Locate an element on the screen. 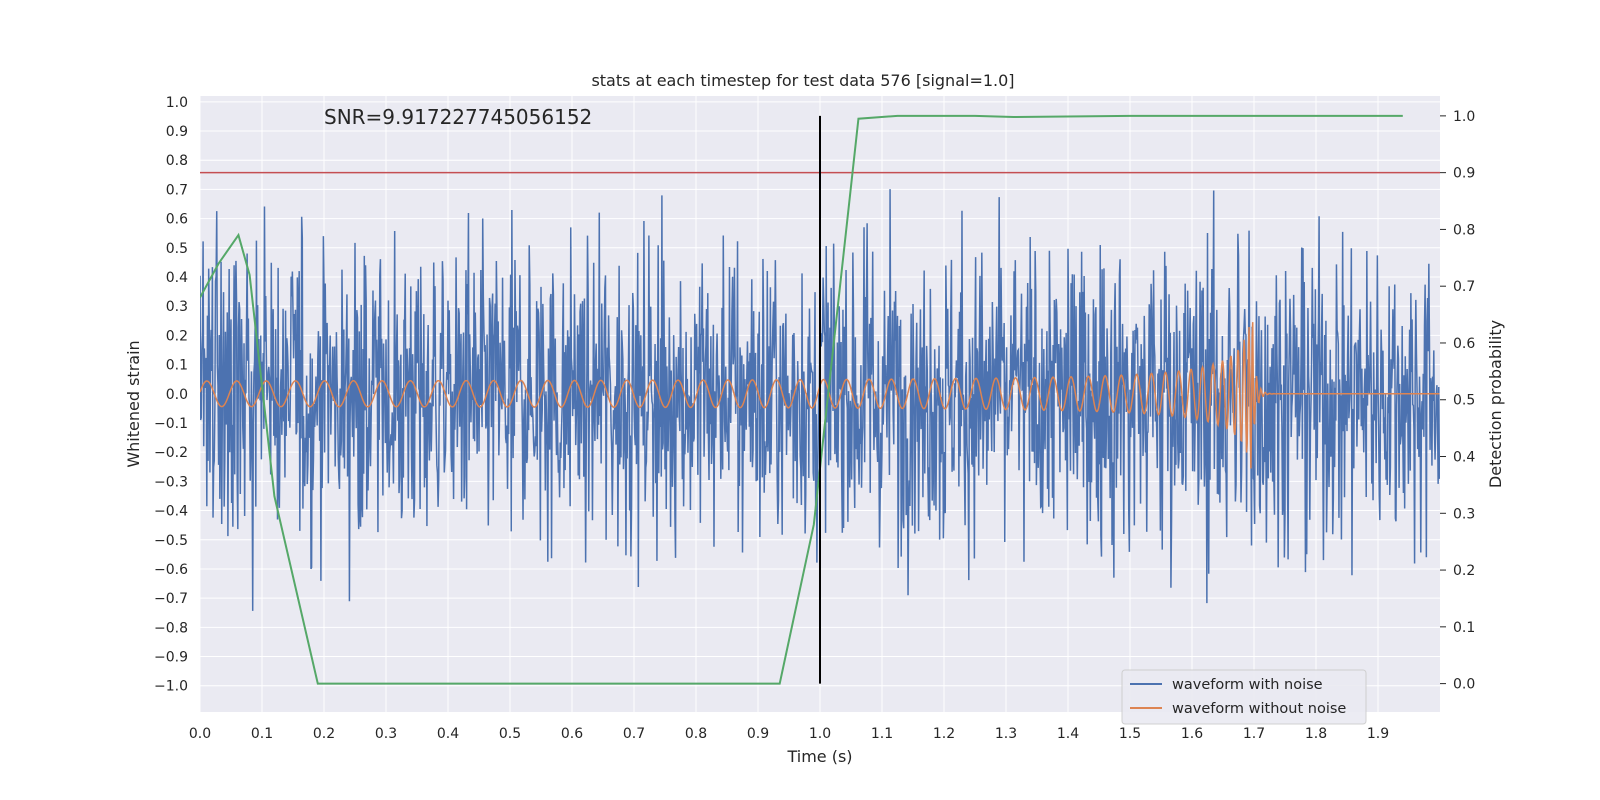  x-tick-label: 0.4 is located at coordinates (448, 734).